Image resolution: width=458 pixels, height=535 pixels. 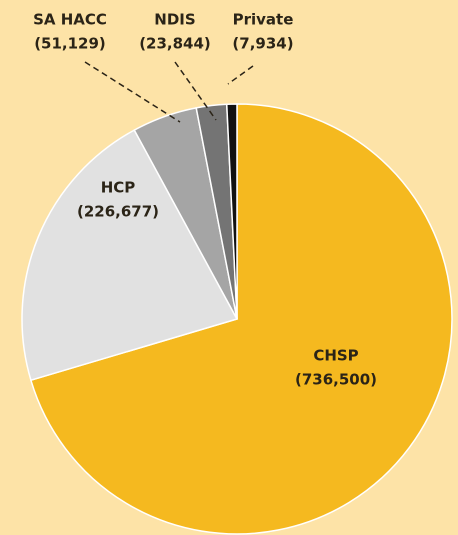 What do you see at coordinates (262, 44) in the screenshot?
I see `value-label: (7,934)` at bounding box center [262, 44].